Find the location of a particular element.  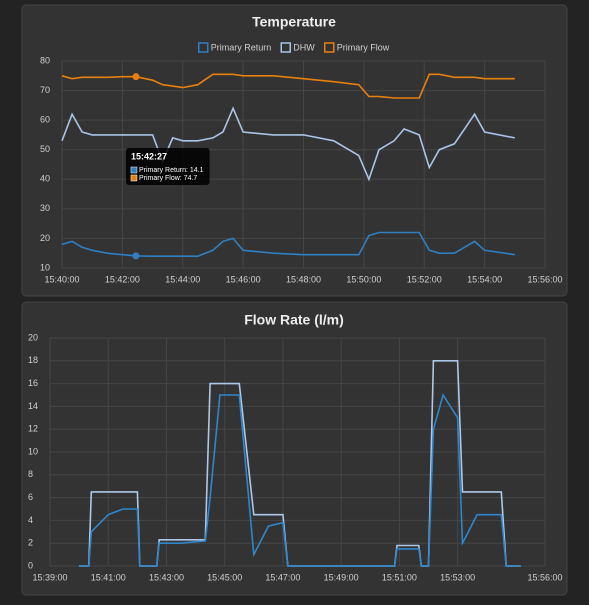

x-tick-label: 15:49:00 is located at coordinates (341, 577).